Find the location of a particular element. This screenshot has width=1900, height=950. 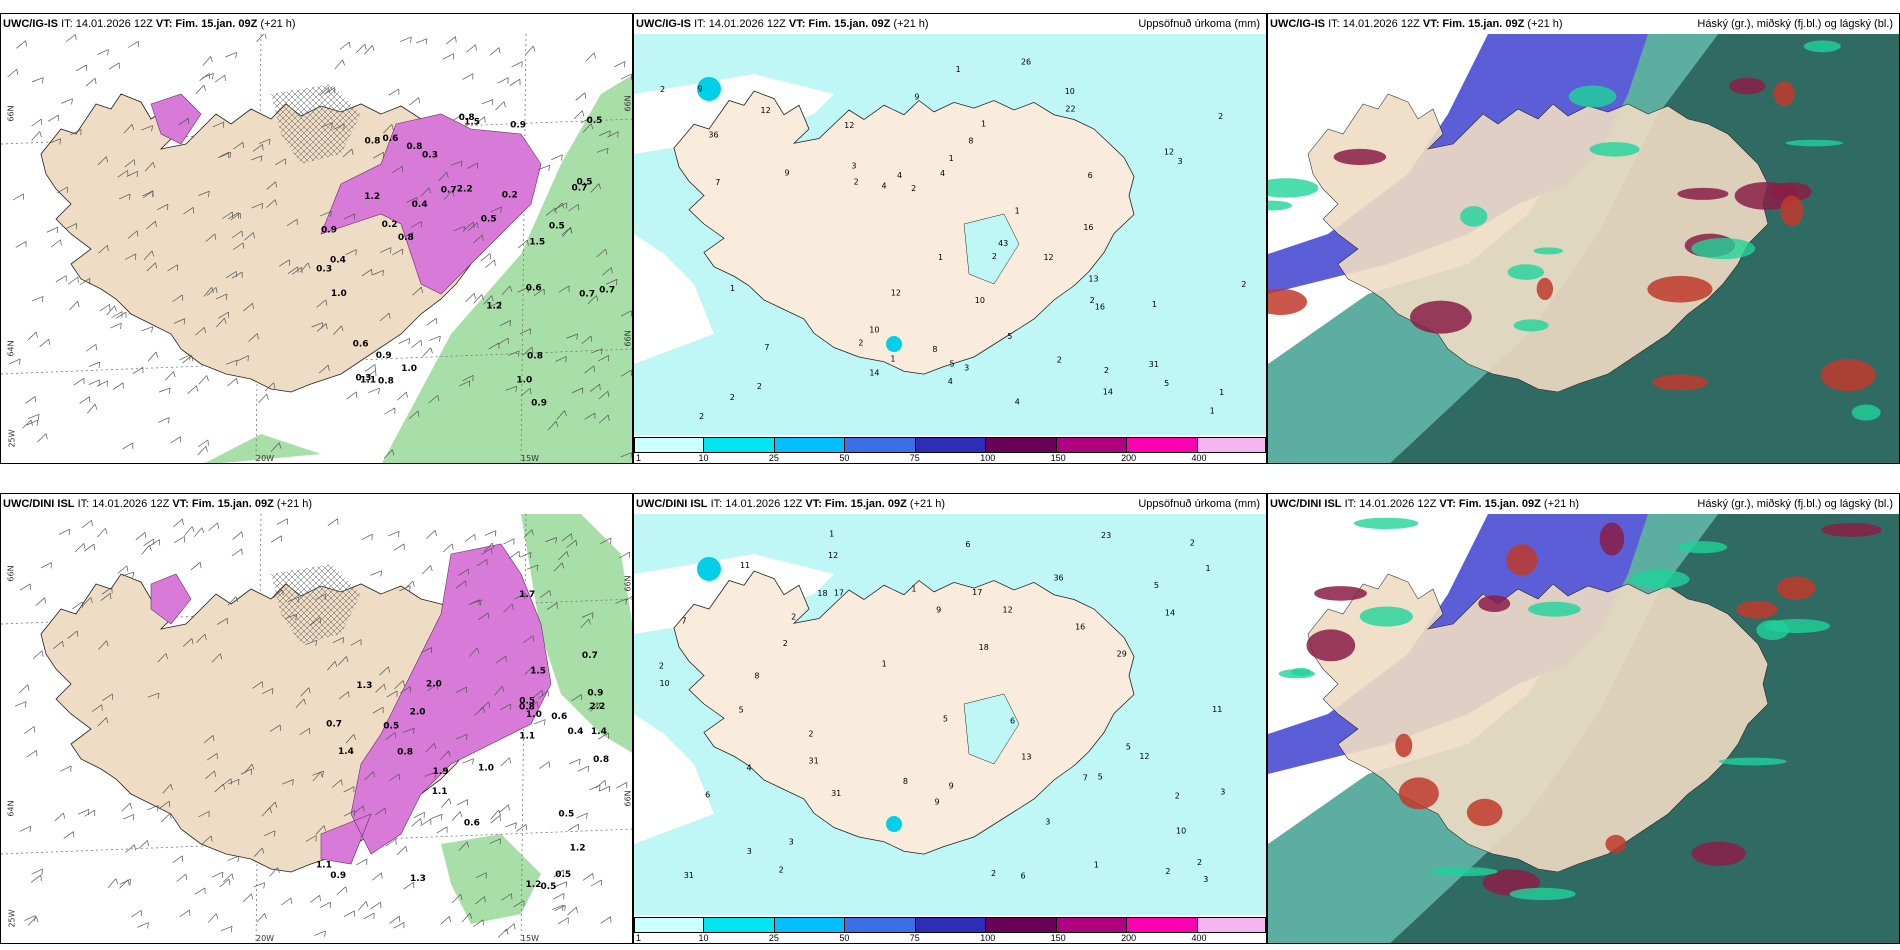

precip-amount-label: 5 is located at coordinates (1009, 336).